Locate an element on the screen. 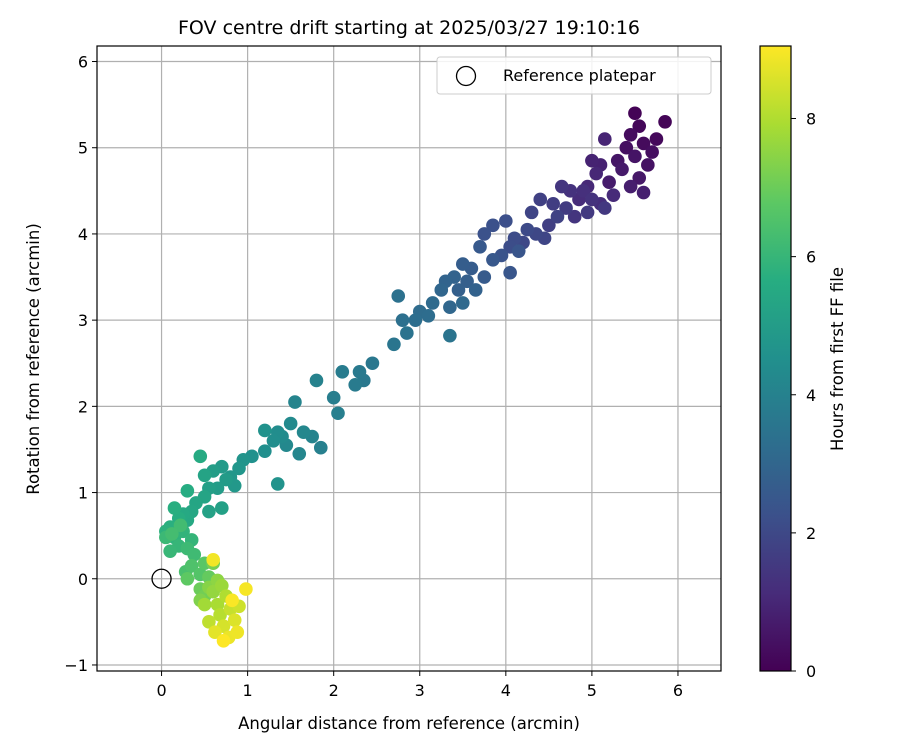 The height and width of the screenshot is (750, 900). colorbar-tick-label: 6 is located at coordinates (811, 257).